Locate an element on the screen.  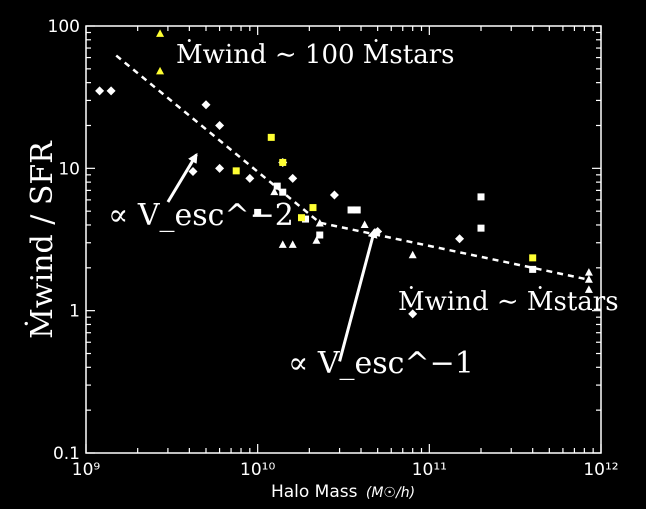
annotation-vesc-minus-1: ∝ V_esc^−1 is located at coordinates (381, 363).